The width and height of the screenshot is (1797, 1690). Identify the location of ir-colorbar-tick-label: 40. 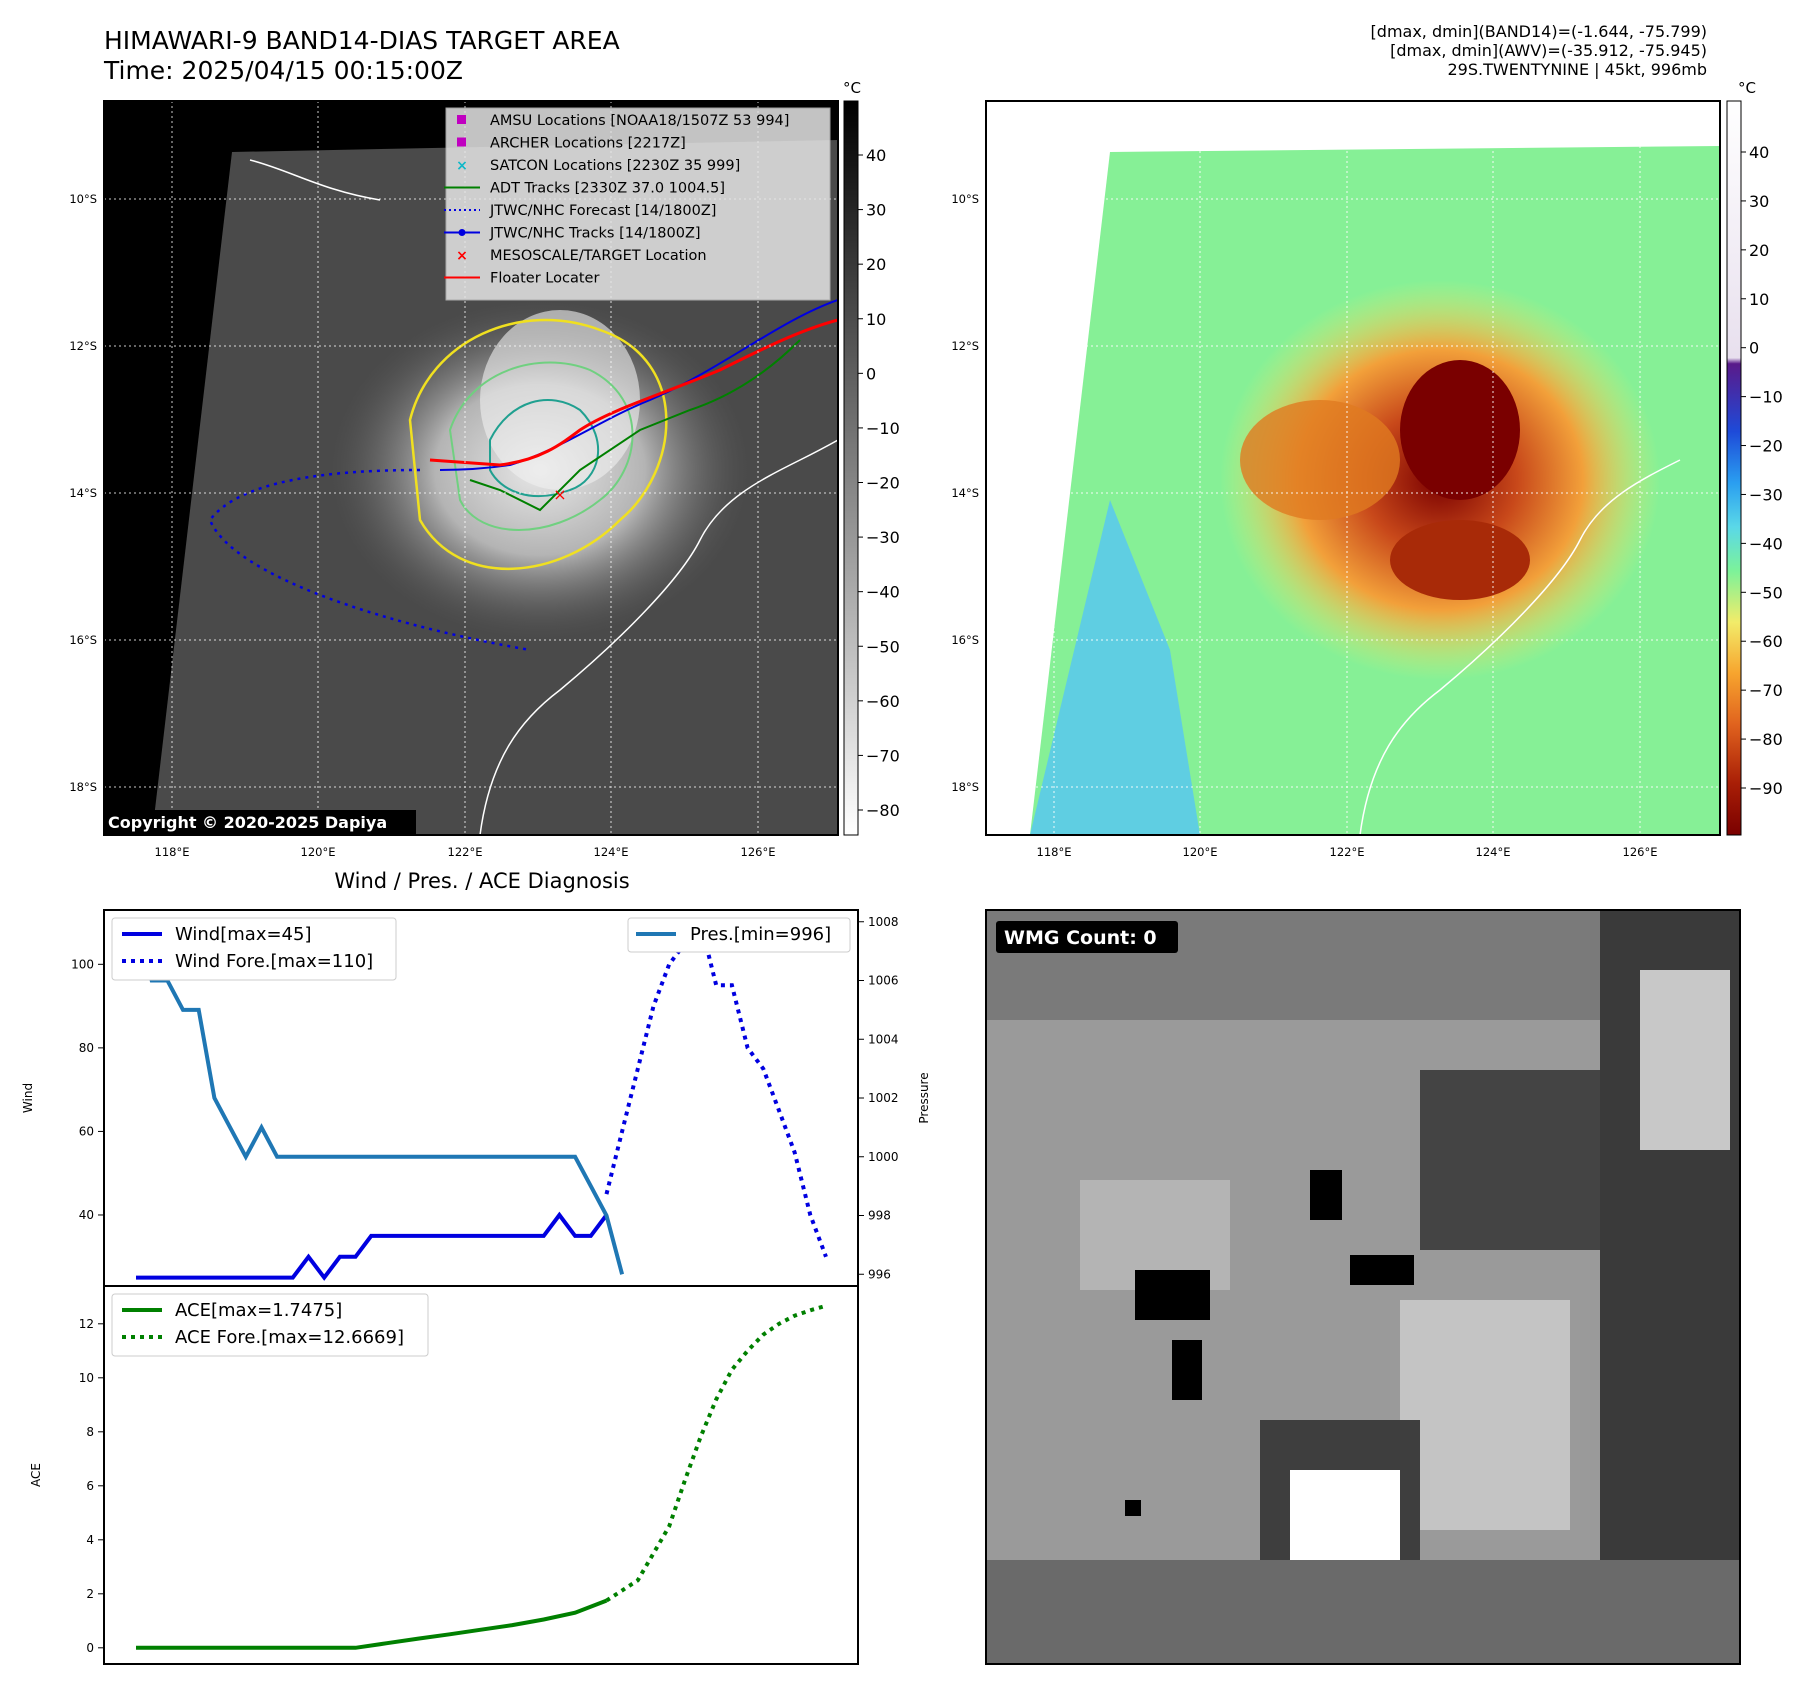
(876, 155).